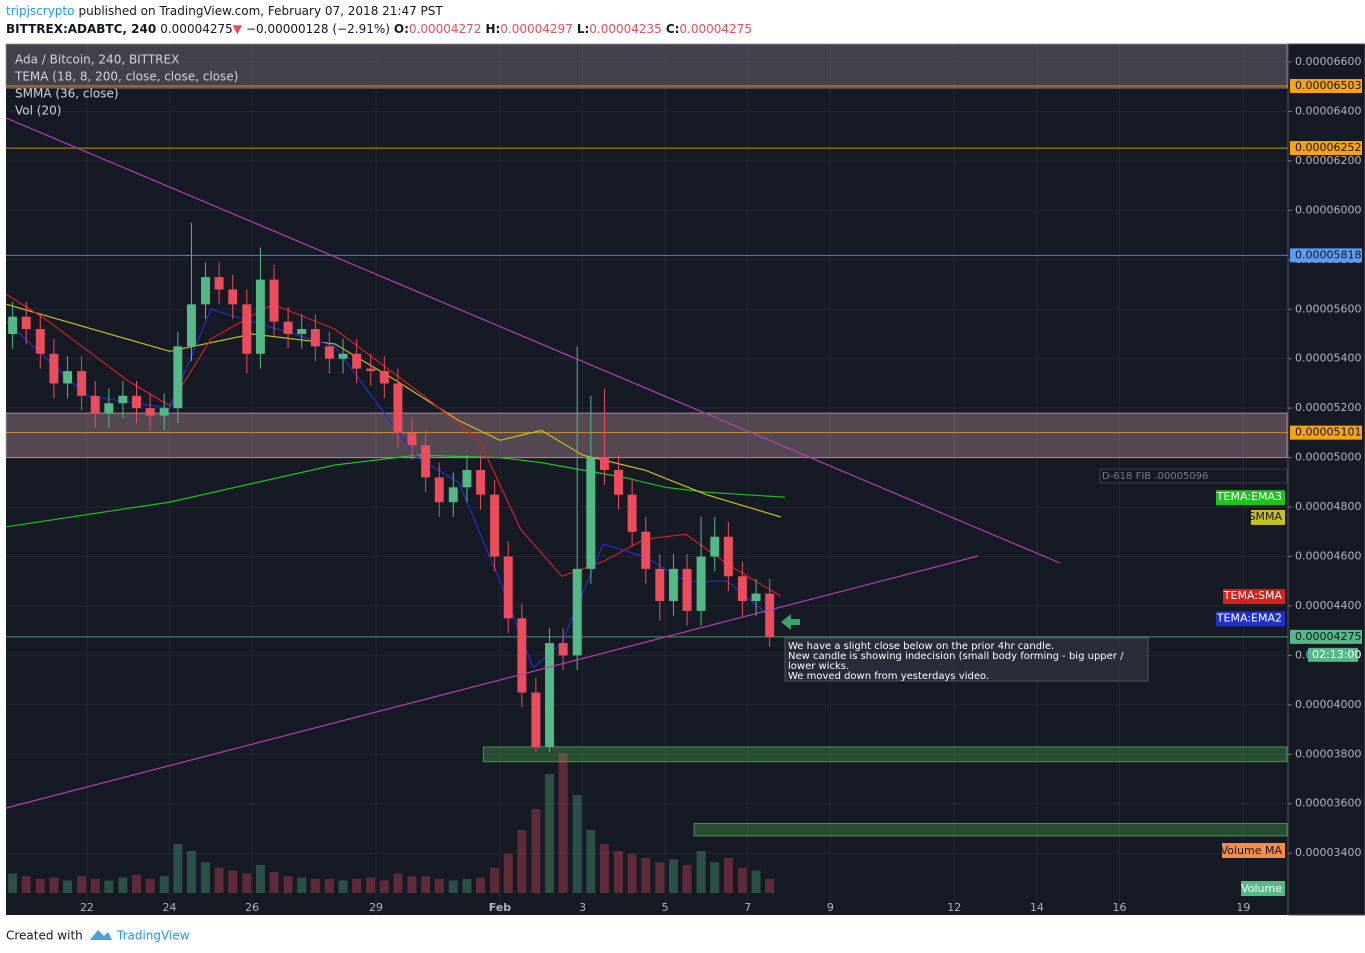 The image size is (1365, 953). Describe the element at coordinates (1328, 407) in the screenshot. I see `y-tick-label: 0.00005200` at that location.